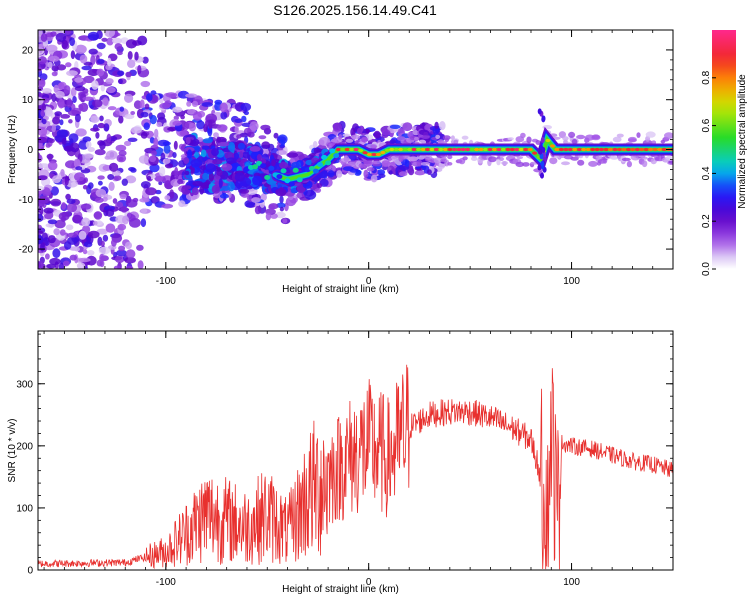  I want to click on y-axis-label: Frequency (Hz), so click(12, 149).